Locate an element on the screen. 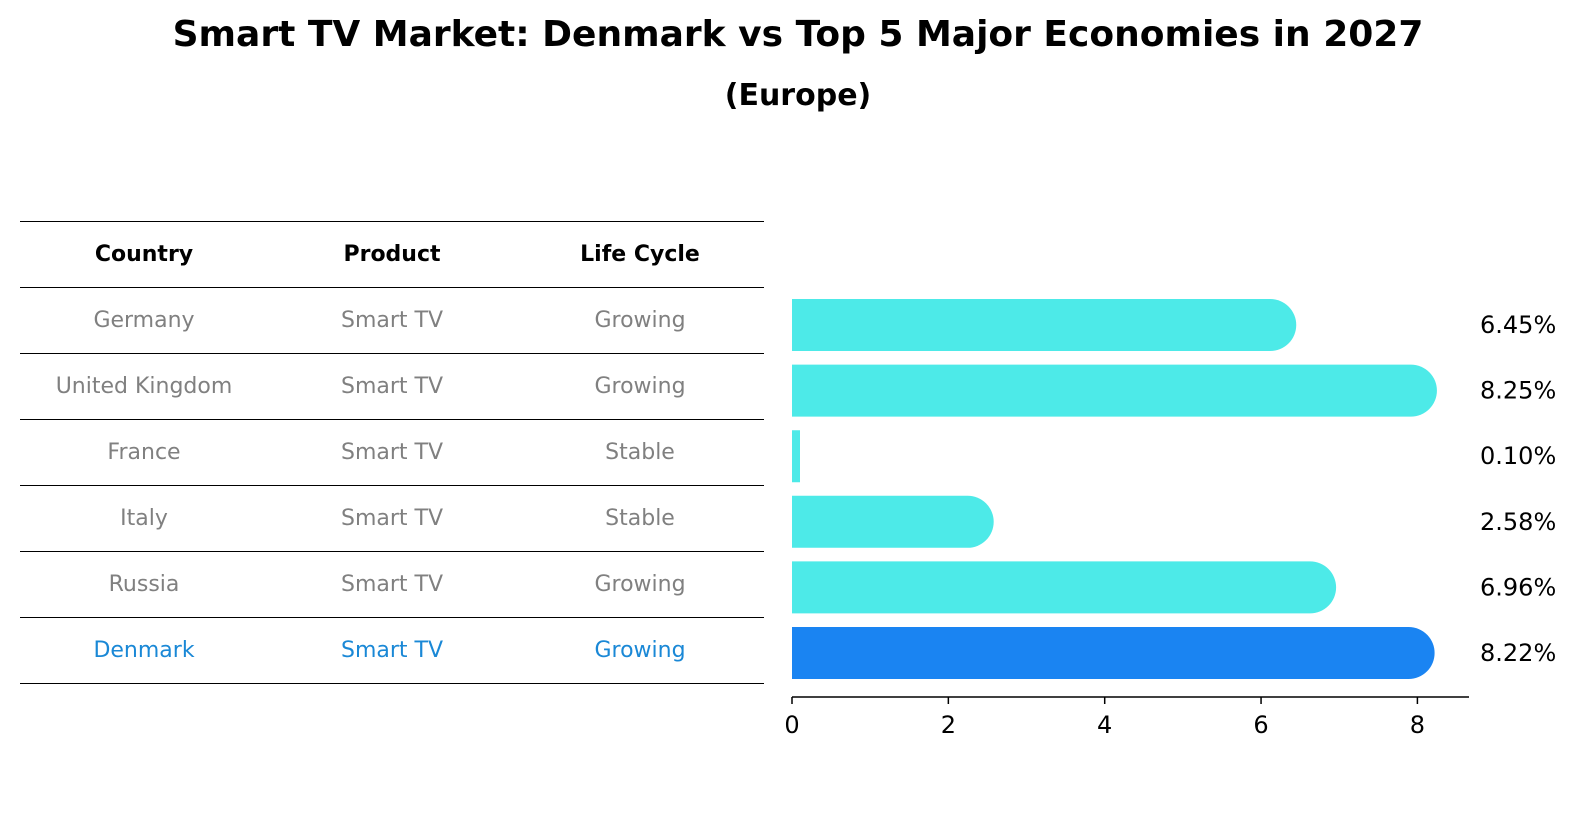  table-row: Italy Smart TV Stable is located at coordinates (392, 518).